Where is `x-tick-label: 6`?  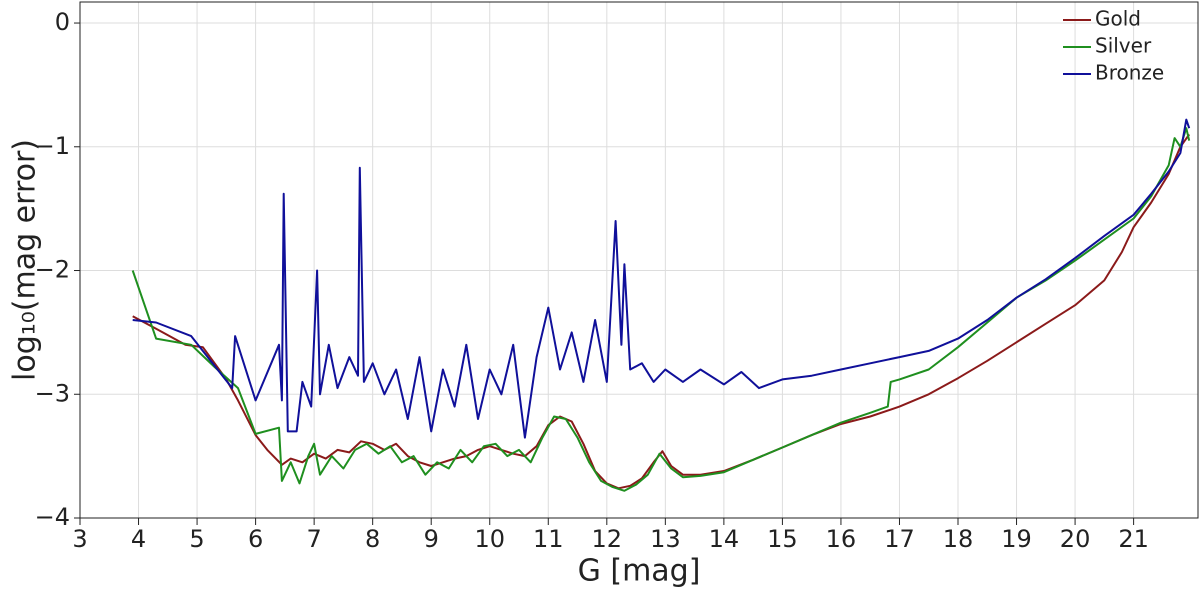
x-tick-label: 6 is located at coordinates (255, 539).